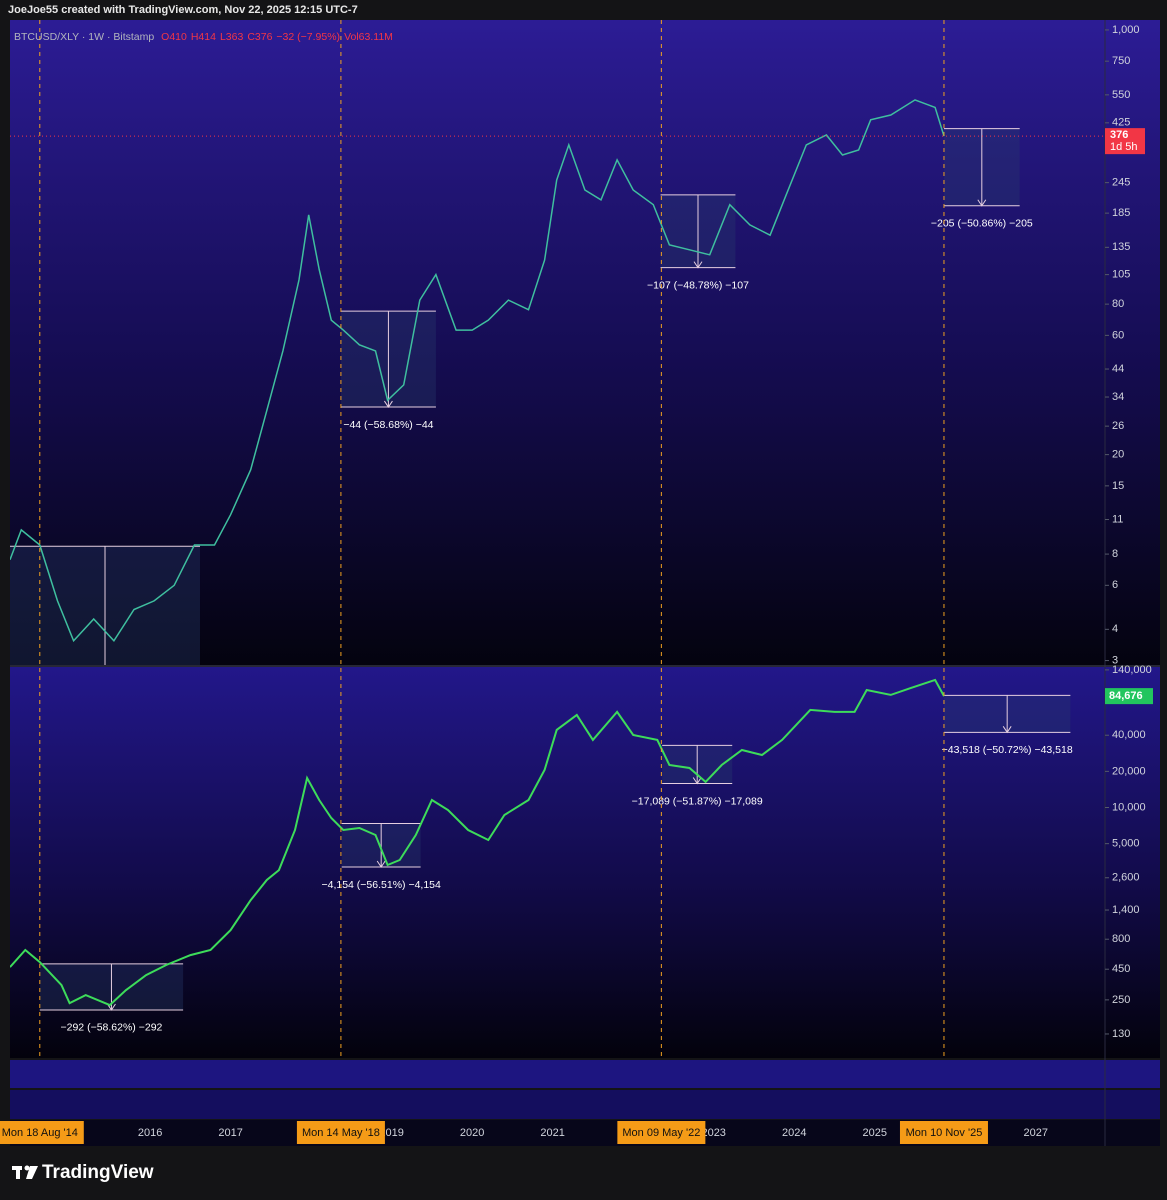 This screenshot has height=1200, width=1167. What do you see at coordinates (1126, 30) in the screenshot?
I see `y-tick-label: 1,000` at bounding box center [1126, 30].